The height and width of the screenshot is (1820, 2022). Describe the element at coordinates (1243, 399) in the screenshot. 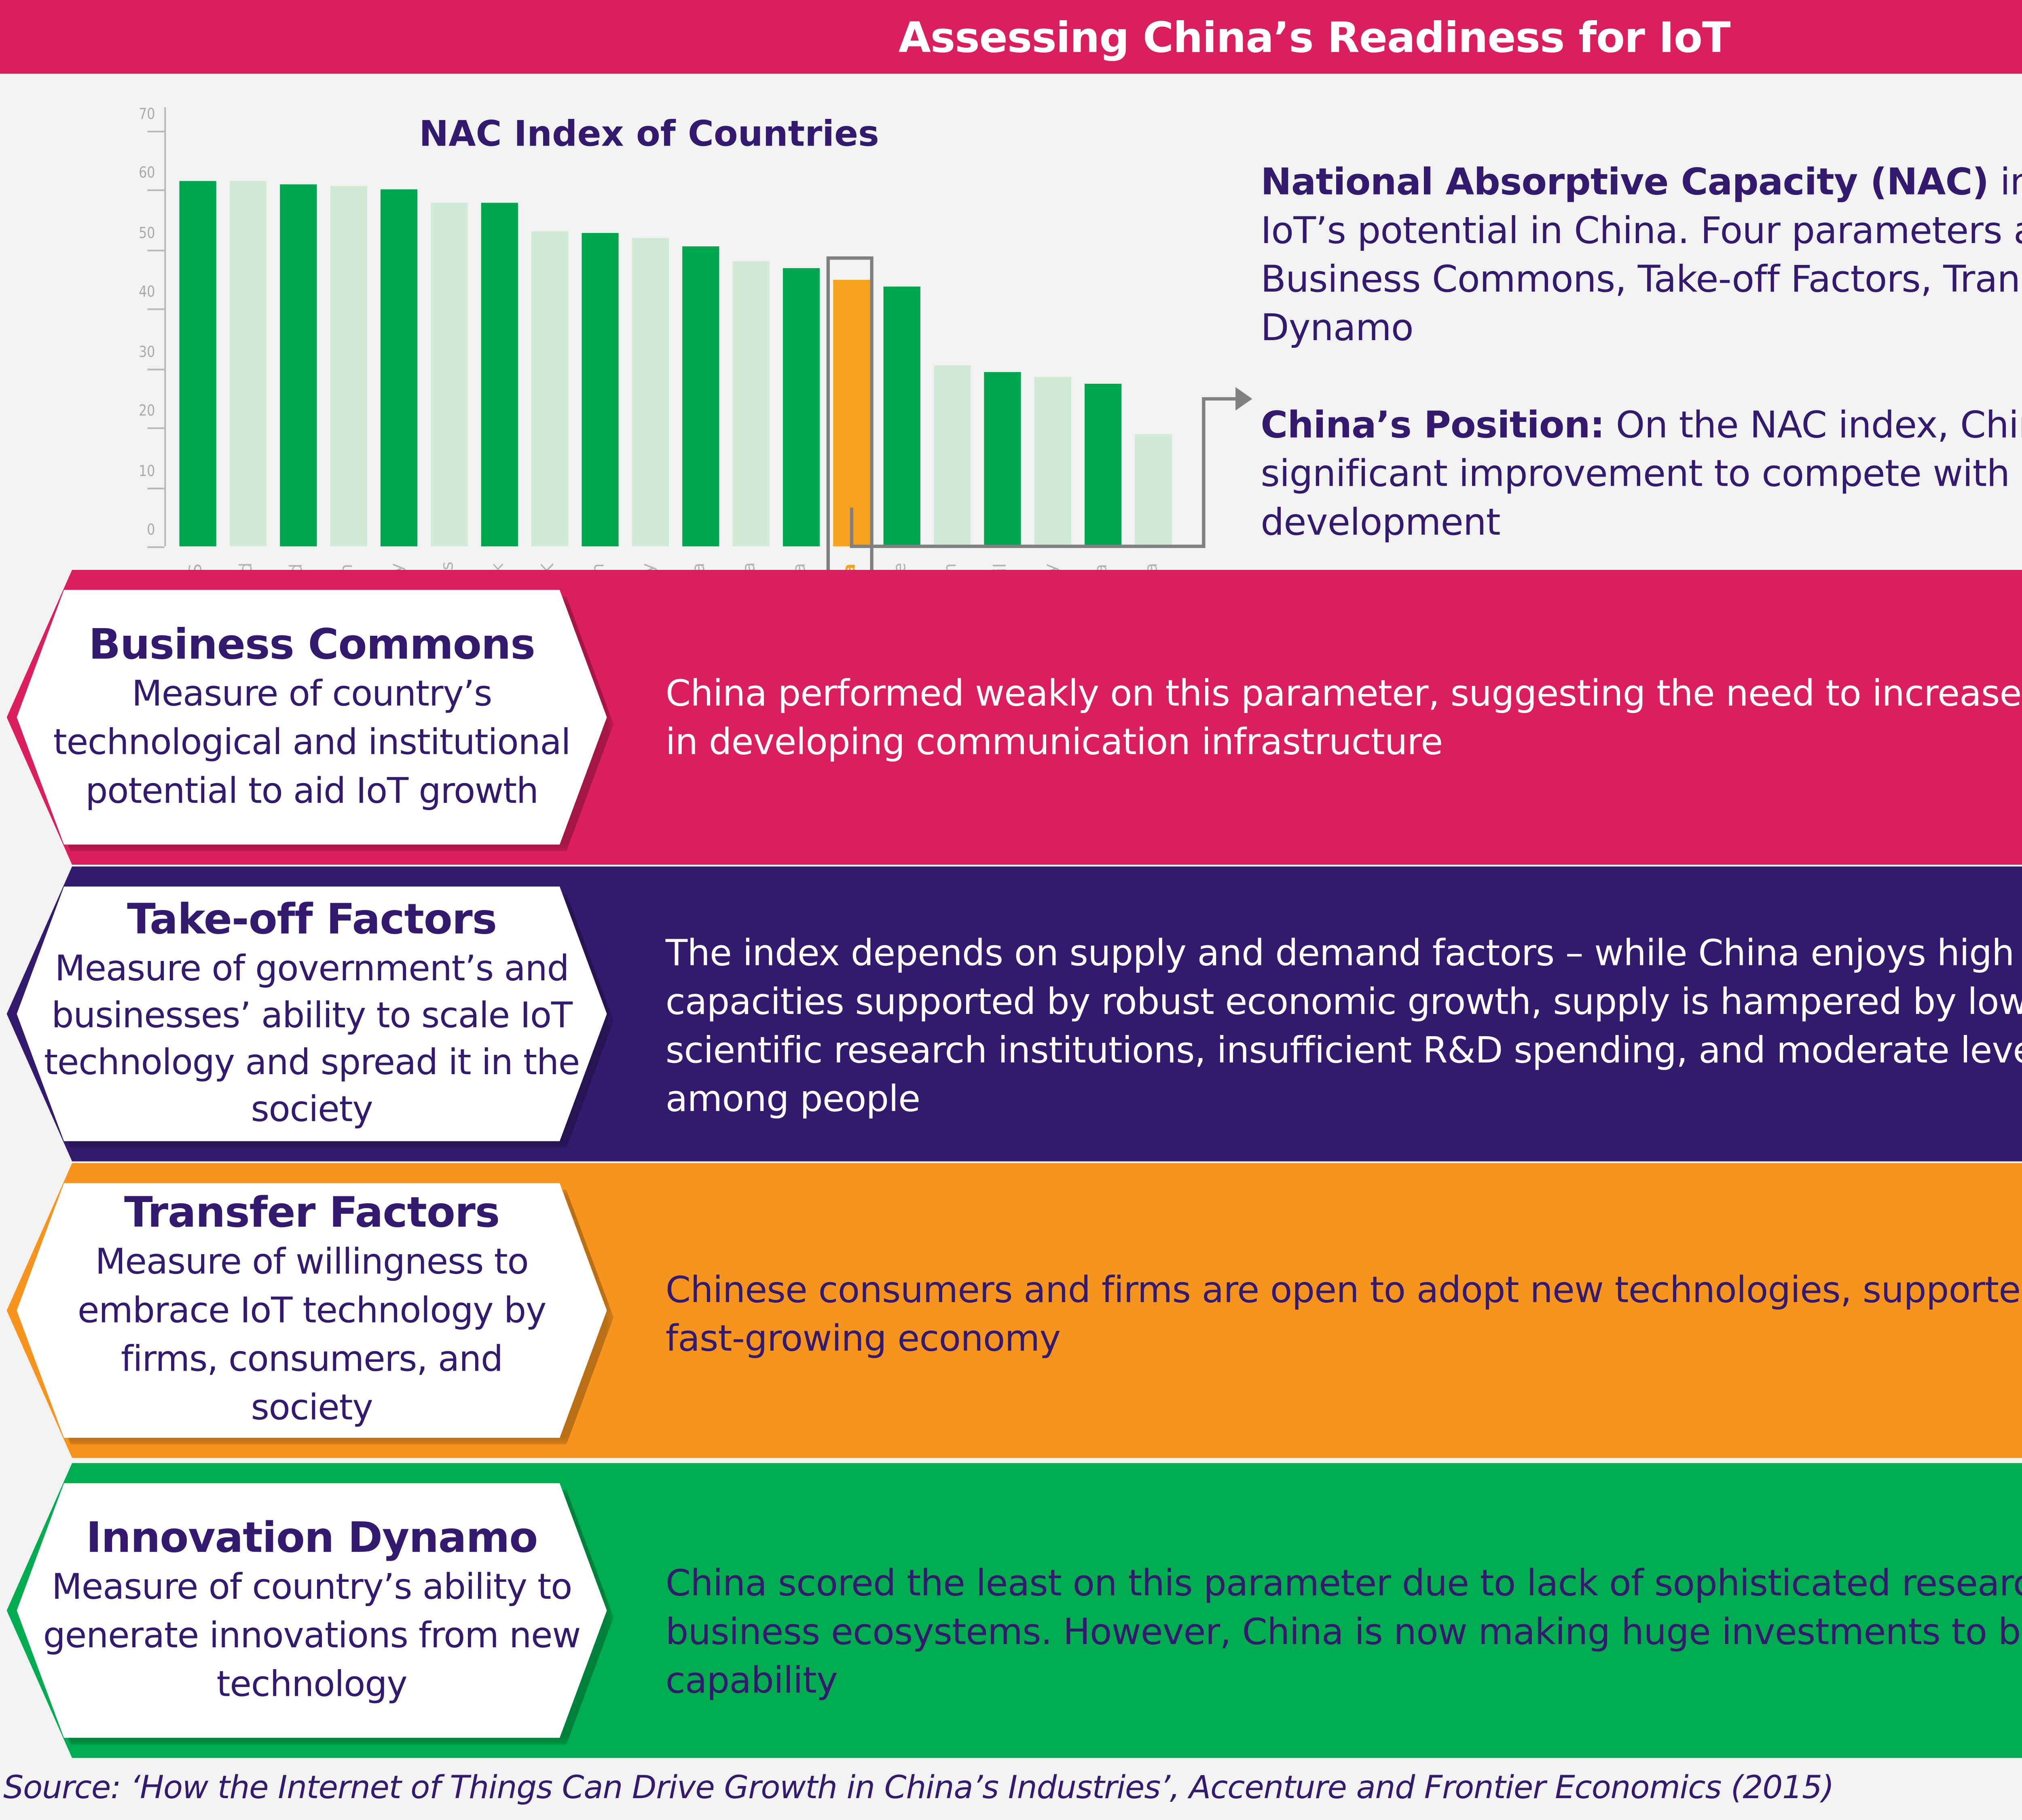

I see `arrow-right-icon` at that location.